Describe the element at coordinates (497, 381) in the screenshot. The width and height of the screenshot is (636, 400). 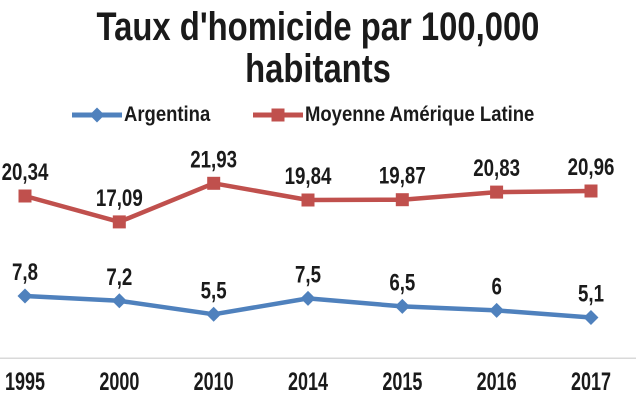
I see `x-axis-label: 2016` at that location.